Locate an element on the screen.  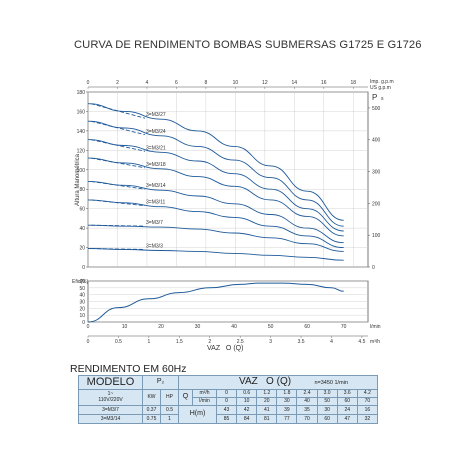
q-m3h-cell: 0.6 is located at coordinates (247, 393).